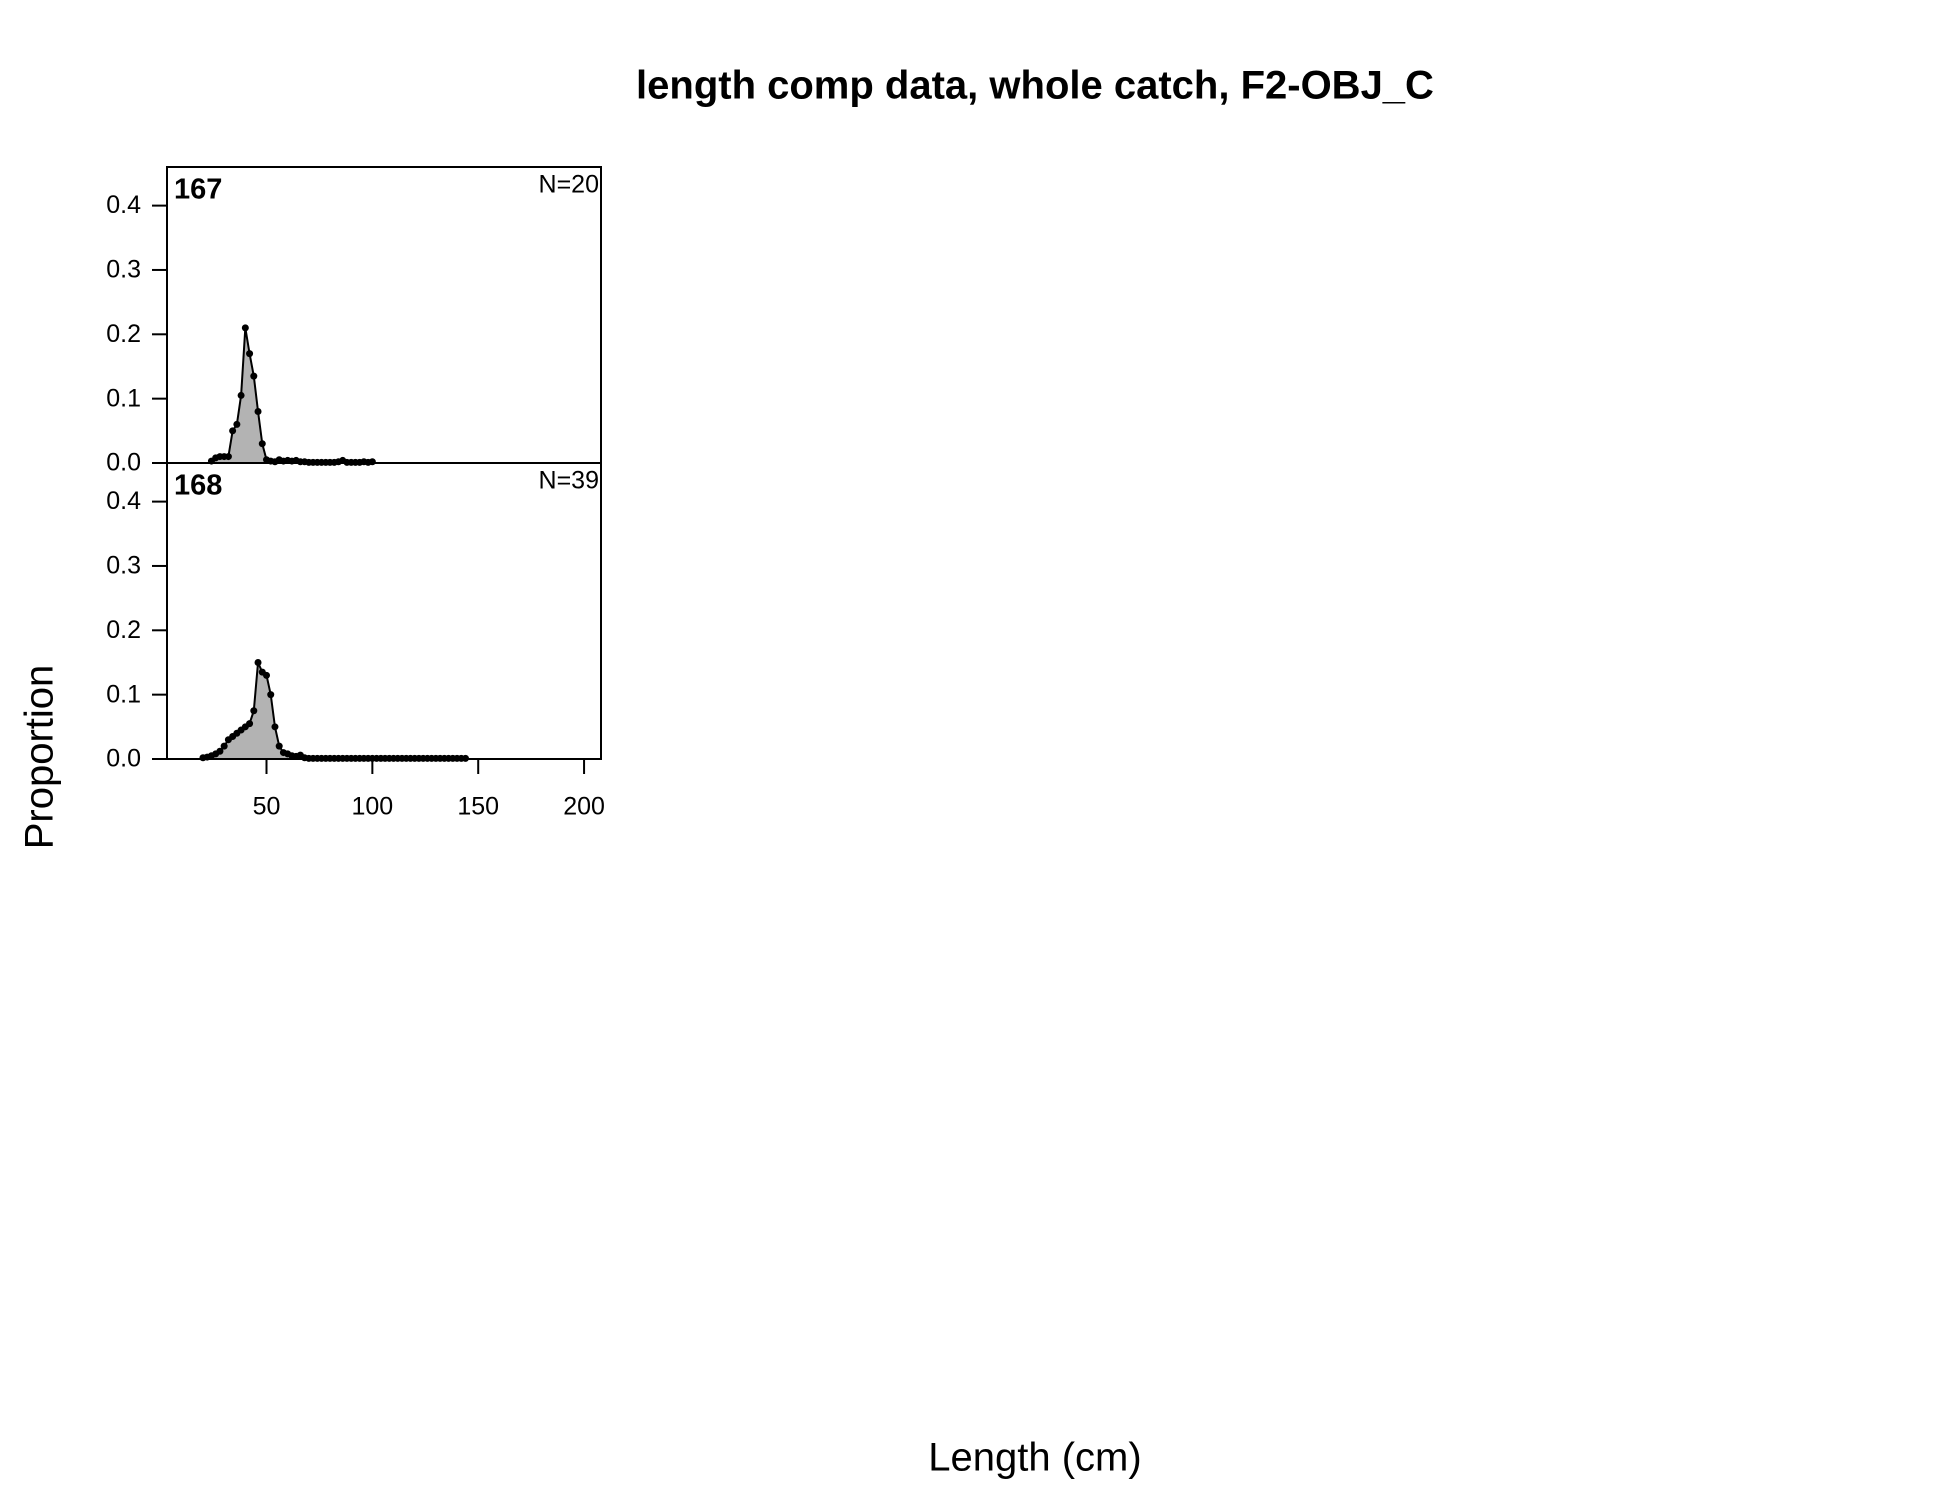 The width and height of the screenshot is (1950, 1500). I want to click on chart-title: length comp data, whole catch, F2-OBJ_C, so click(1035, 86).